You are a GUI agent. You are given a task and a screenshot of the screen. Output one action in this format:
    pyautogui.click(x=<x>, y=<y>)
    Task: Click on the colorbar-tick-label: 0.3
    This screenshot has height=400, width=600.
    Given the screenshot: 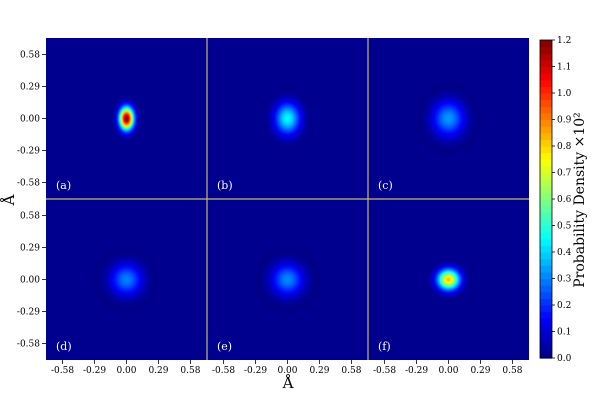 What is the action you would take?
    pyautogui.click(x=564, y=280)
    